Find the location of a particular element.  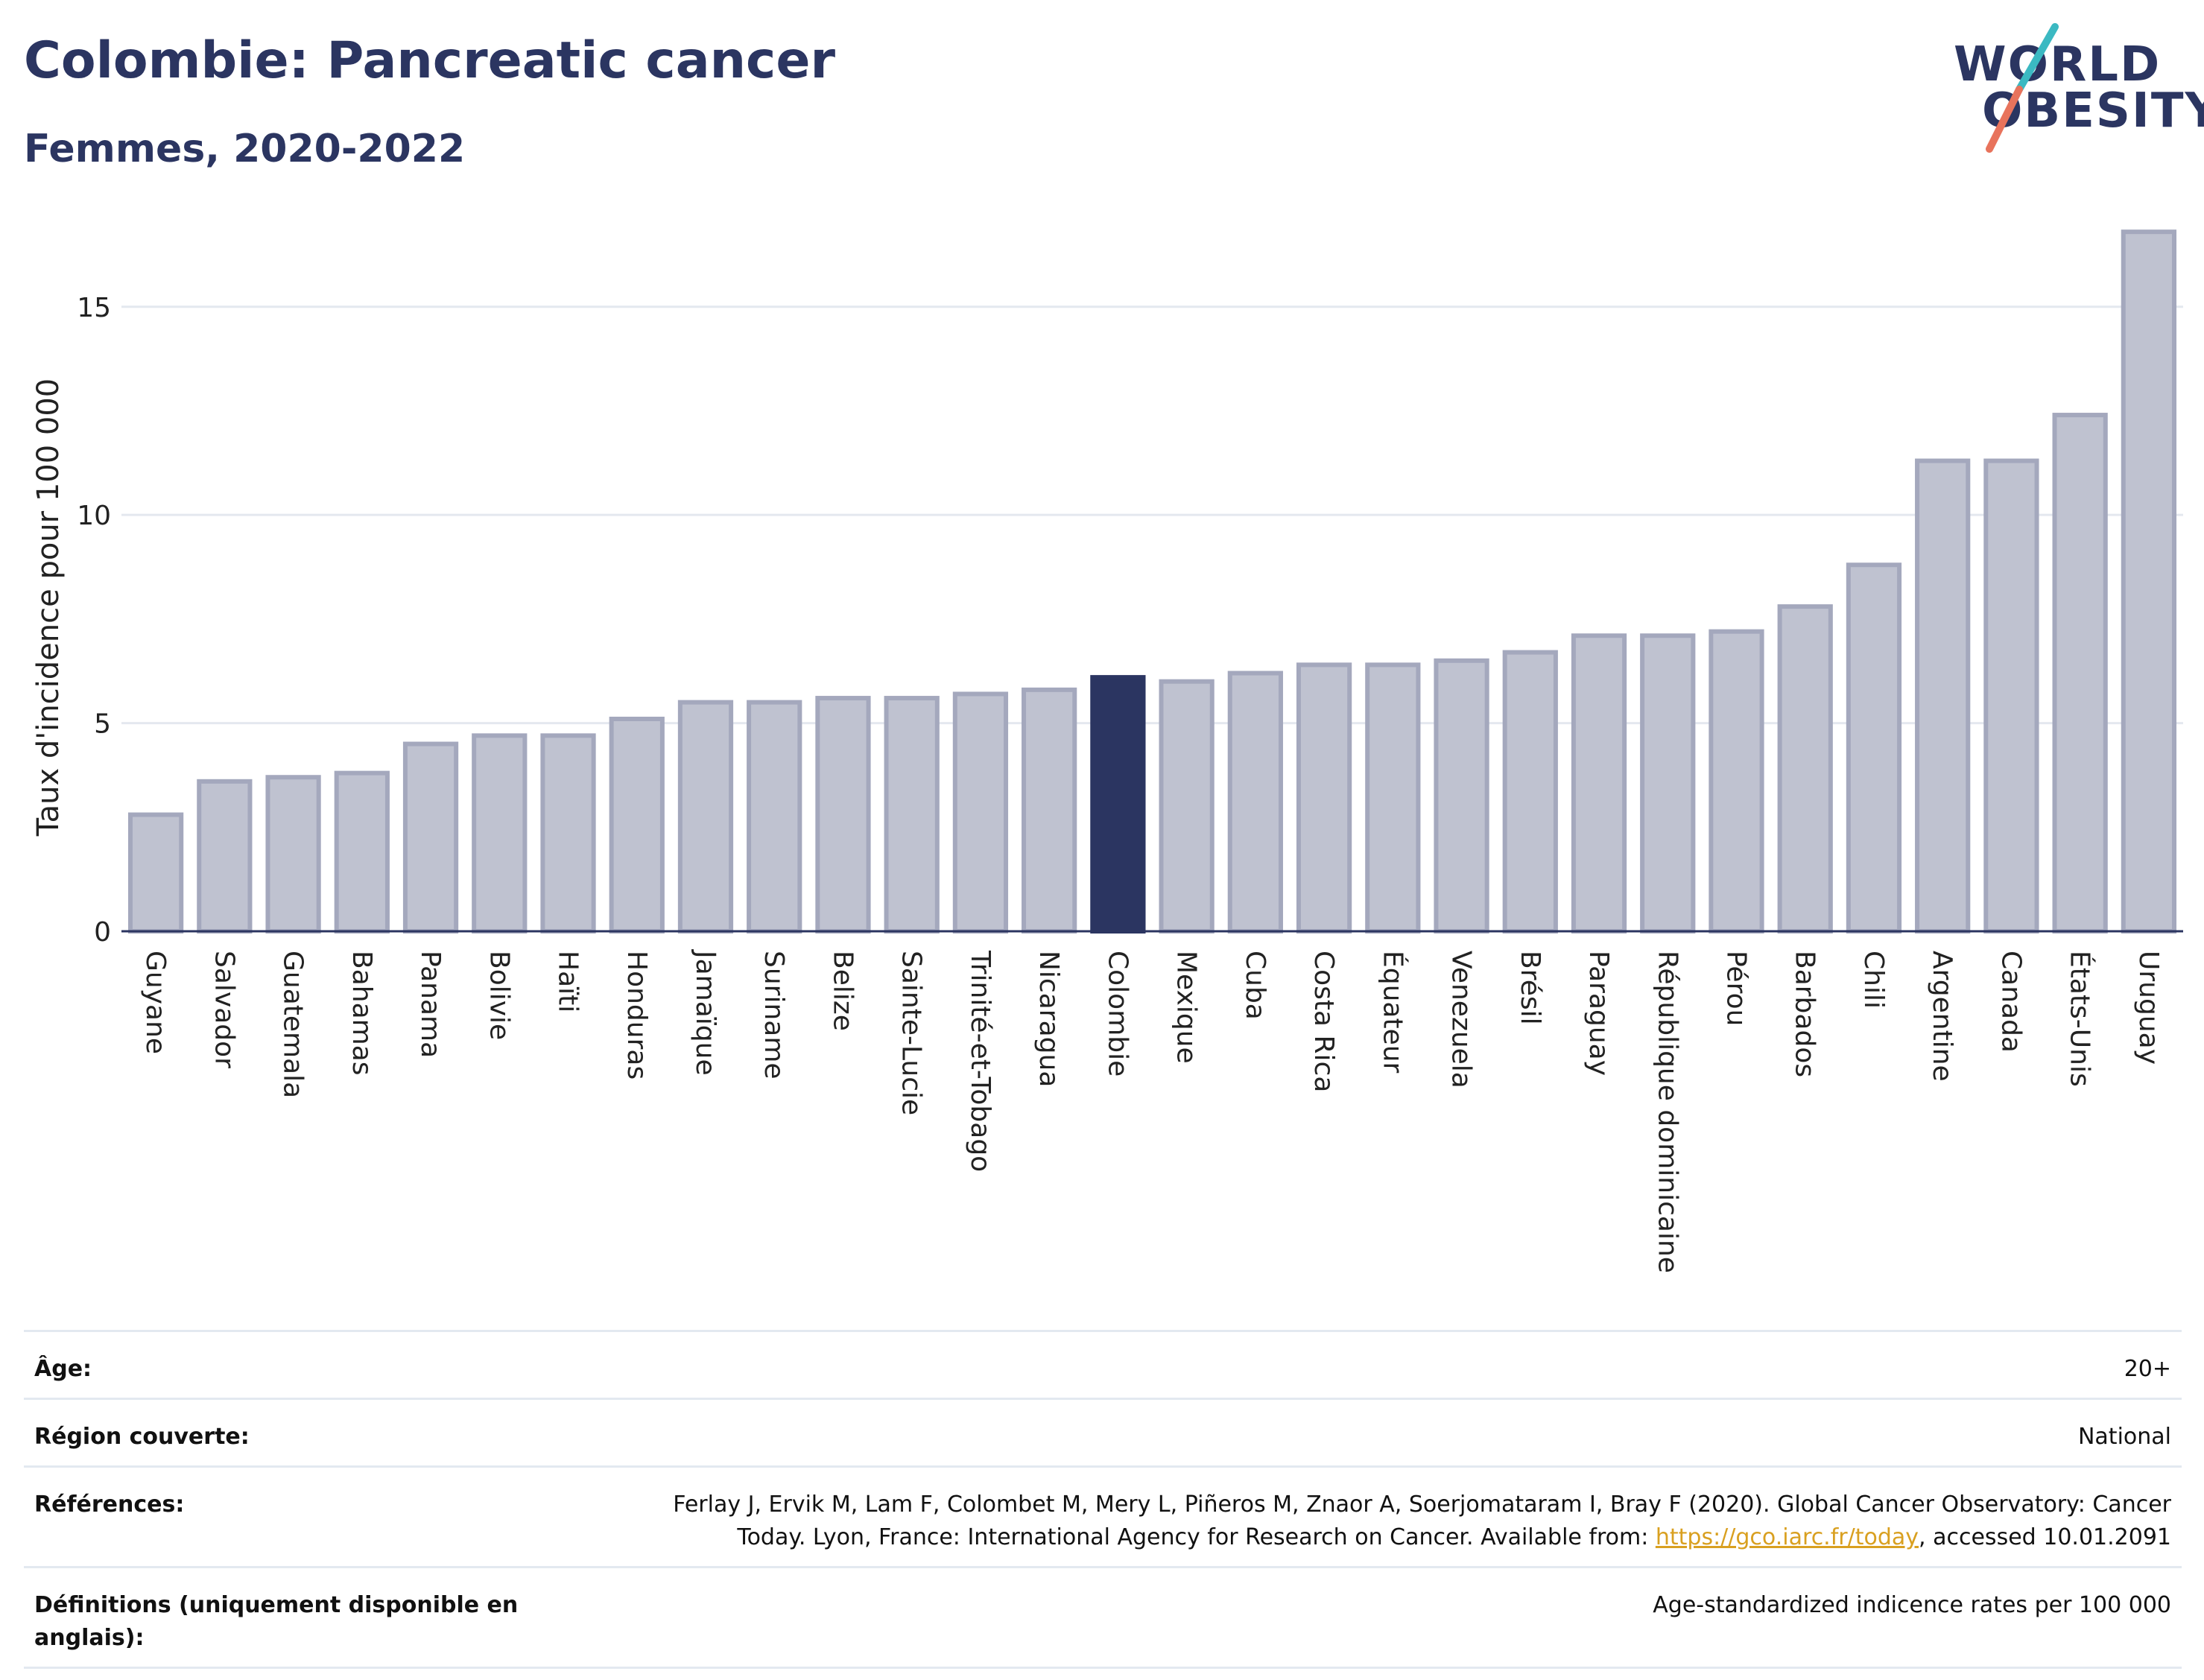

logo-line-1: WORLD is located at coordinates (2058, 64).